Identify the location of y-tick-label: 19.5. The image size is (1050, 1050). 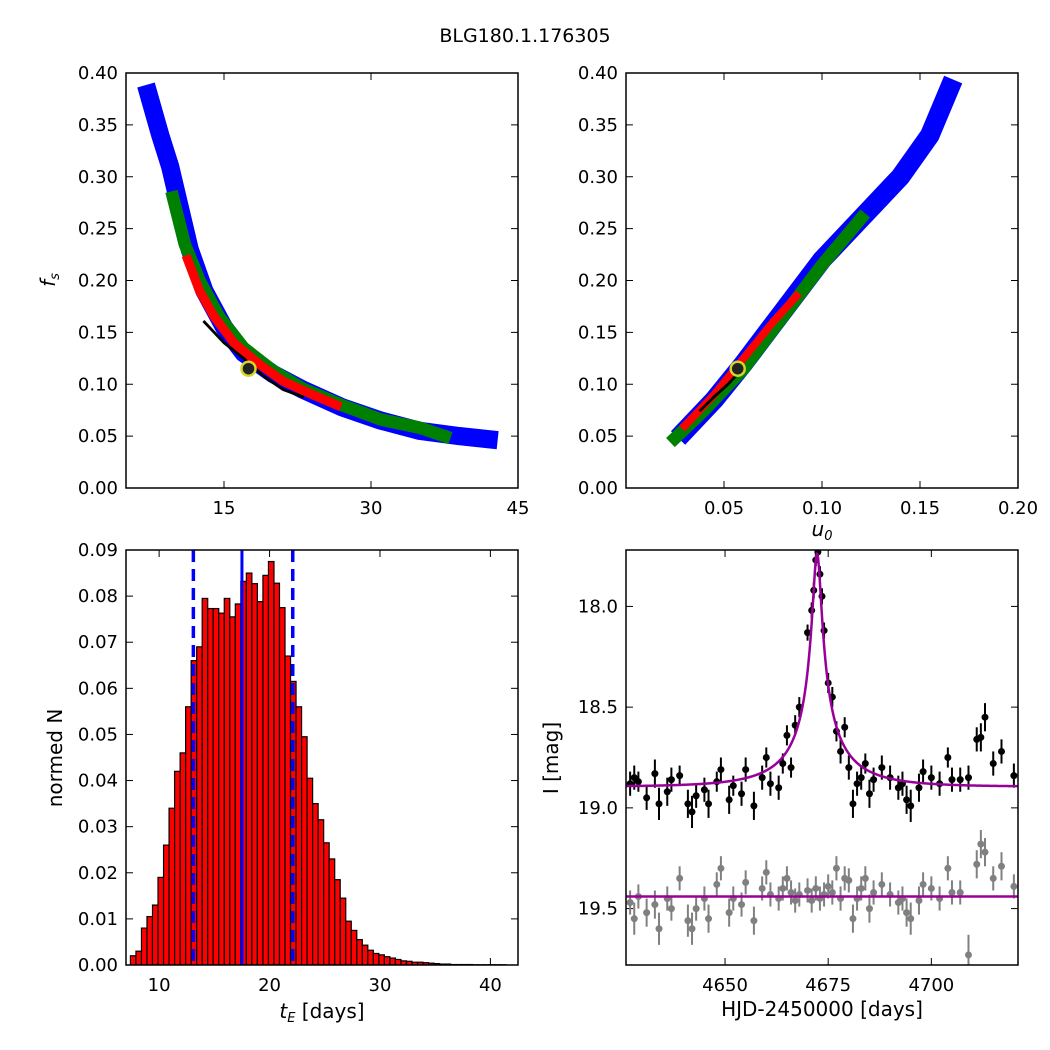
(598, 909).